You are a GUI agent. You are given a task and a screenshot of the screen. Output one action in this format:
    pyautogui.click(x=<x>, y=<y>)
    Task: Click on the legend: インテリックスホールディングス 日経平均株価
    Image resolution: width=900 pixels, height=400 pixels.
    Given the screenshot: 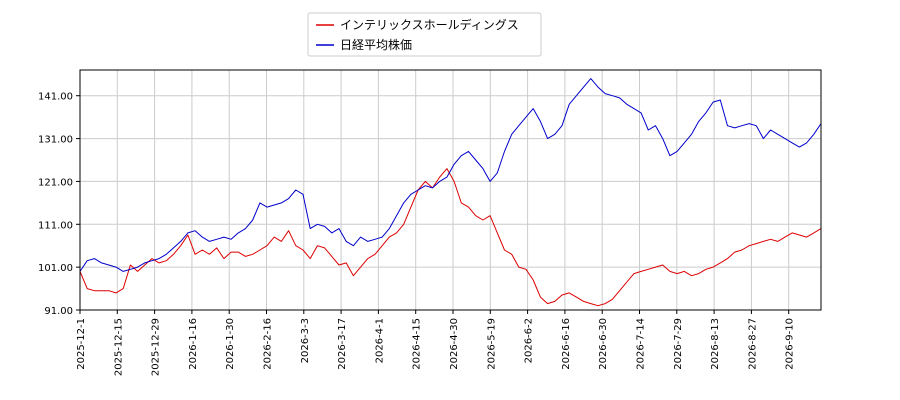 What is the action you would take?
    pyautogui.click(x=424, y=34)
    